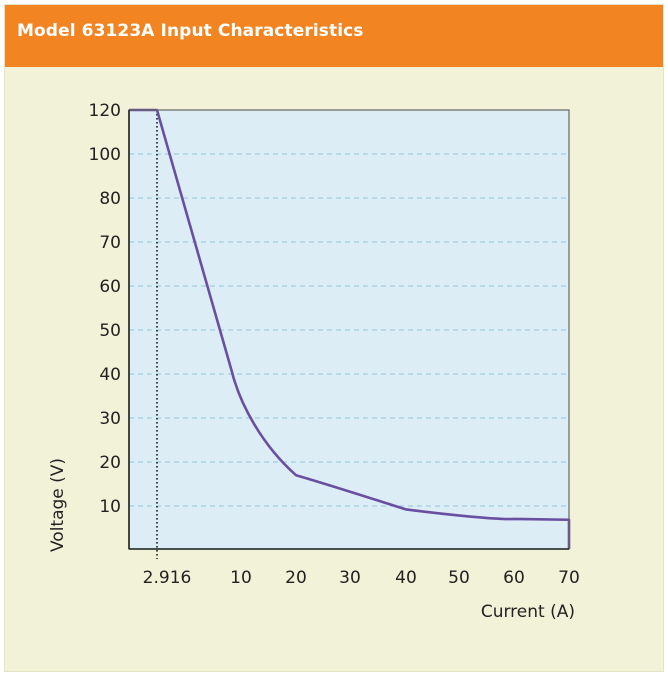 This screenshot has width=668, height=676. Describe the element at coordinates (350, 578) in the screenshot. I see `x-tick-label: 30` at that location.